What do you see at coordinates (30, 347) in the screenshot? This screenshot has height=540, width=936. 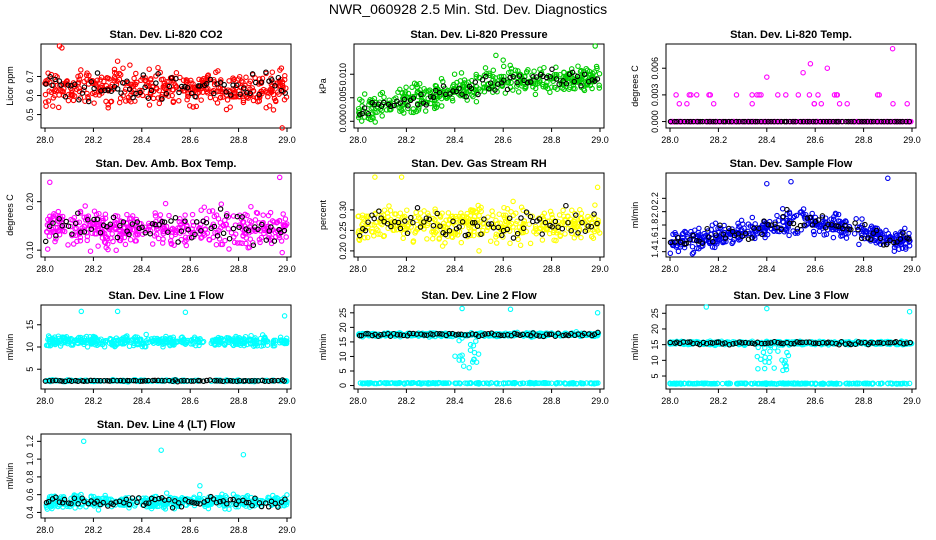 I see `y-tick-label: 10` at bounding box center [30, 347].